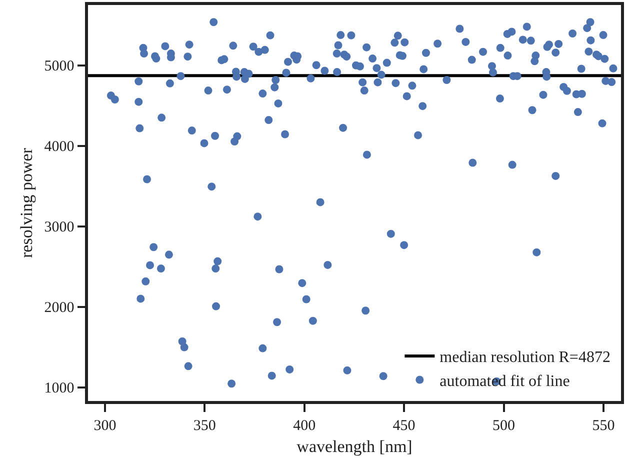  I want to click on y-tick-label: 1000, so click(59, 388).